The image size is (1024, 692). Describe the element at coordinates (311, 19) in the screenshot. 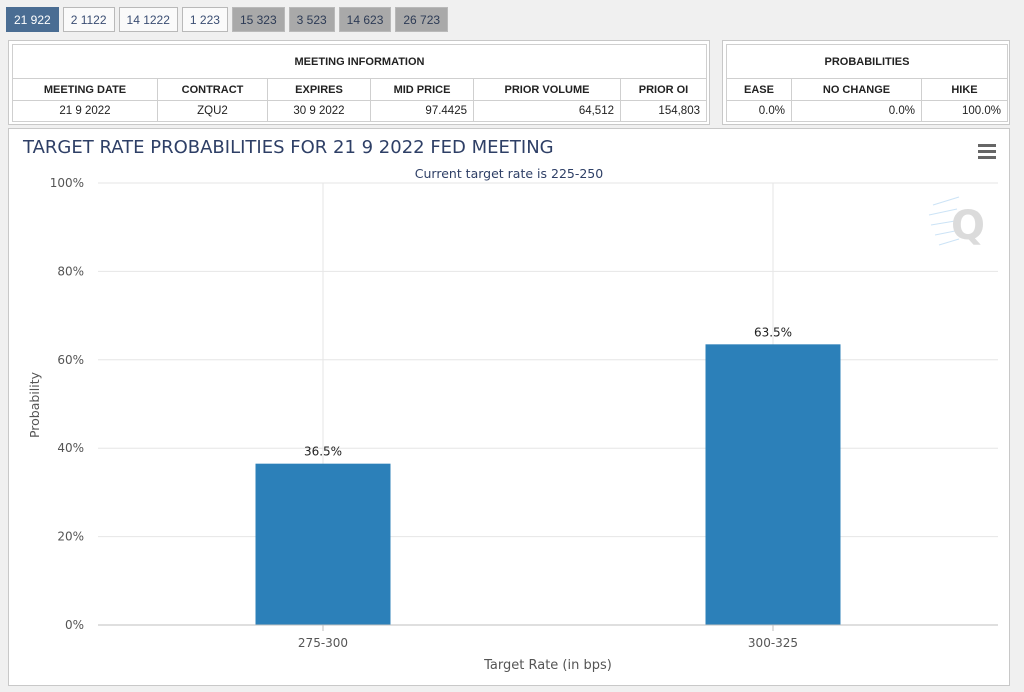

I see `tab-meeting-6: 3 523` at that location.